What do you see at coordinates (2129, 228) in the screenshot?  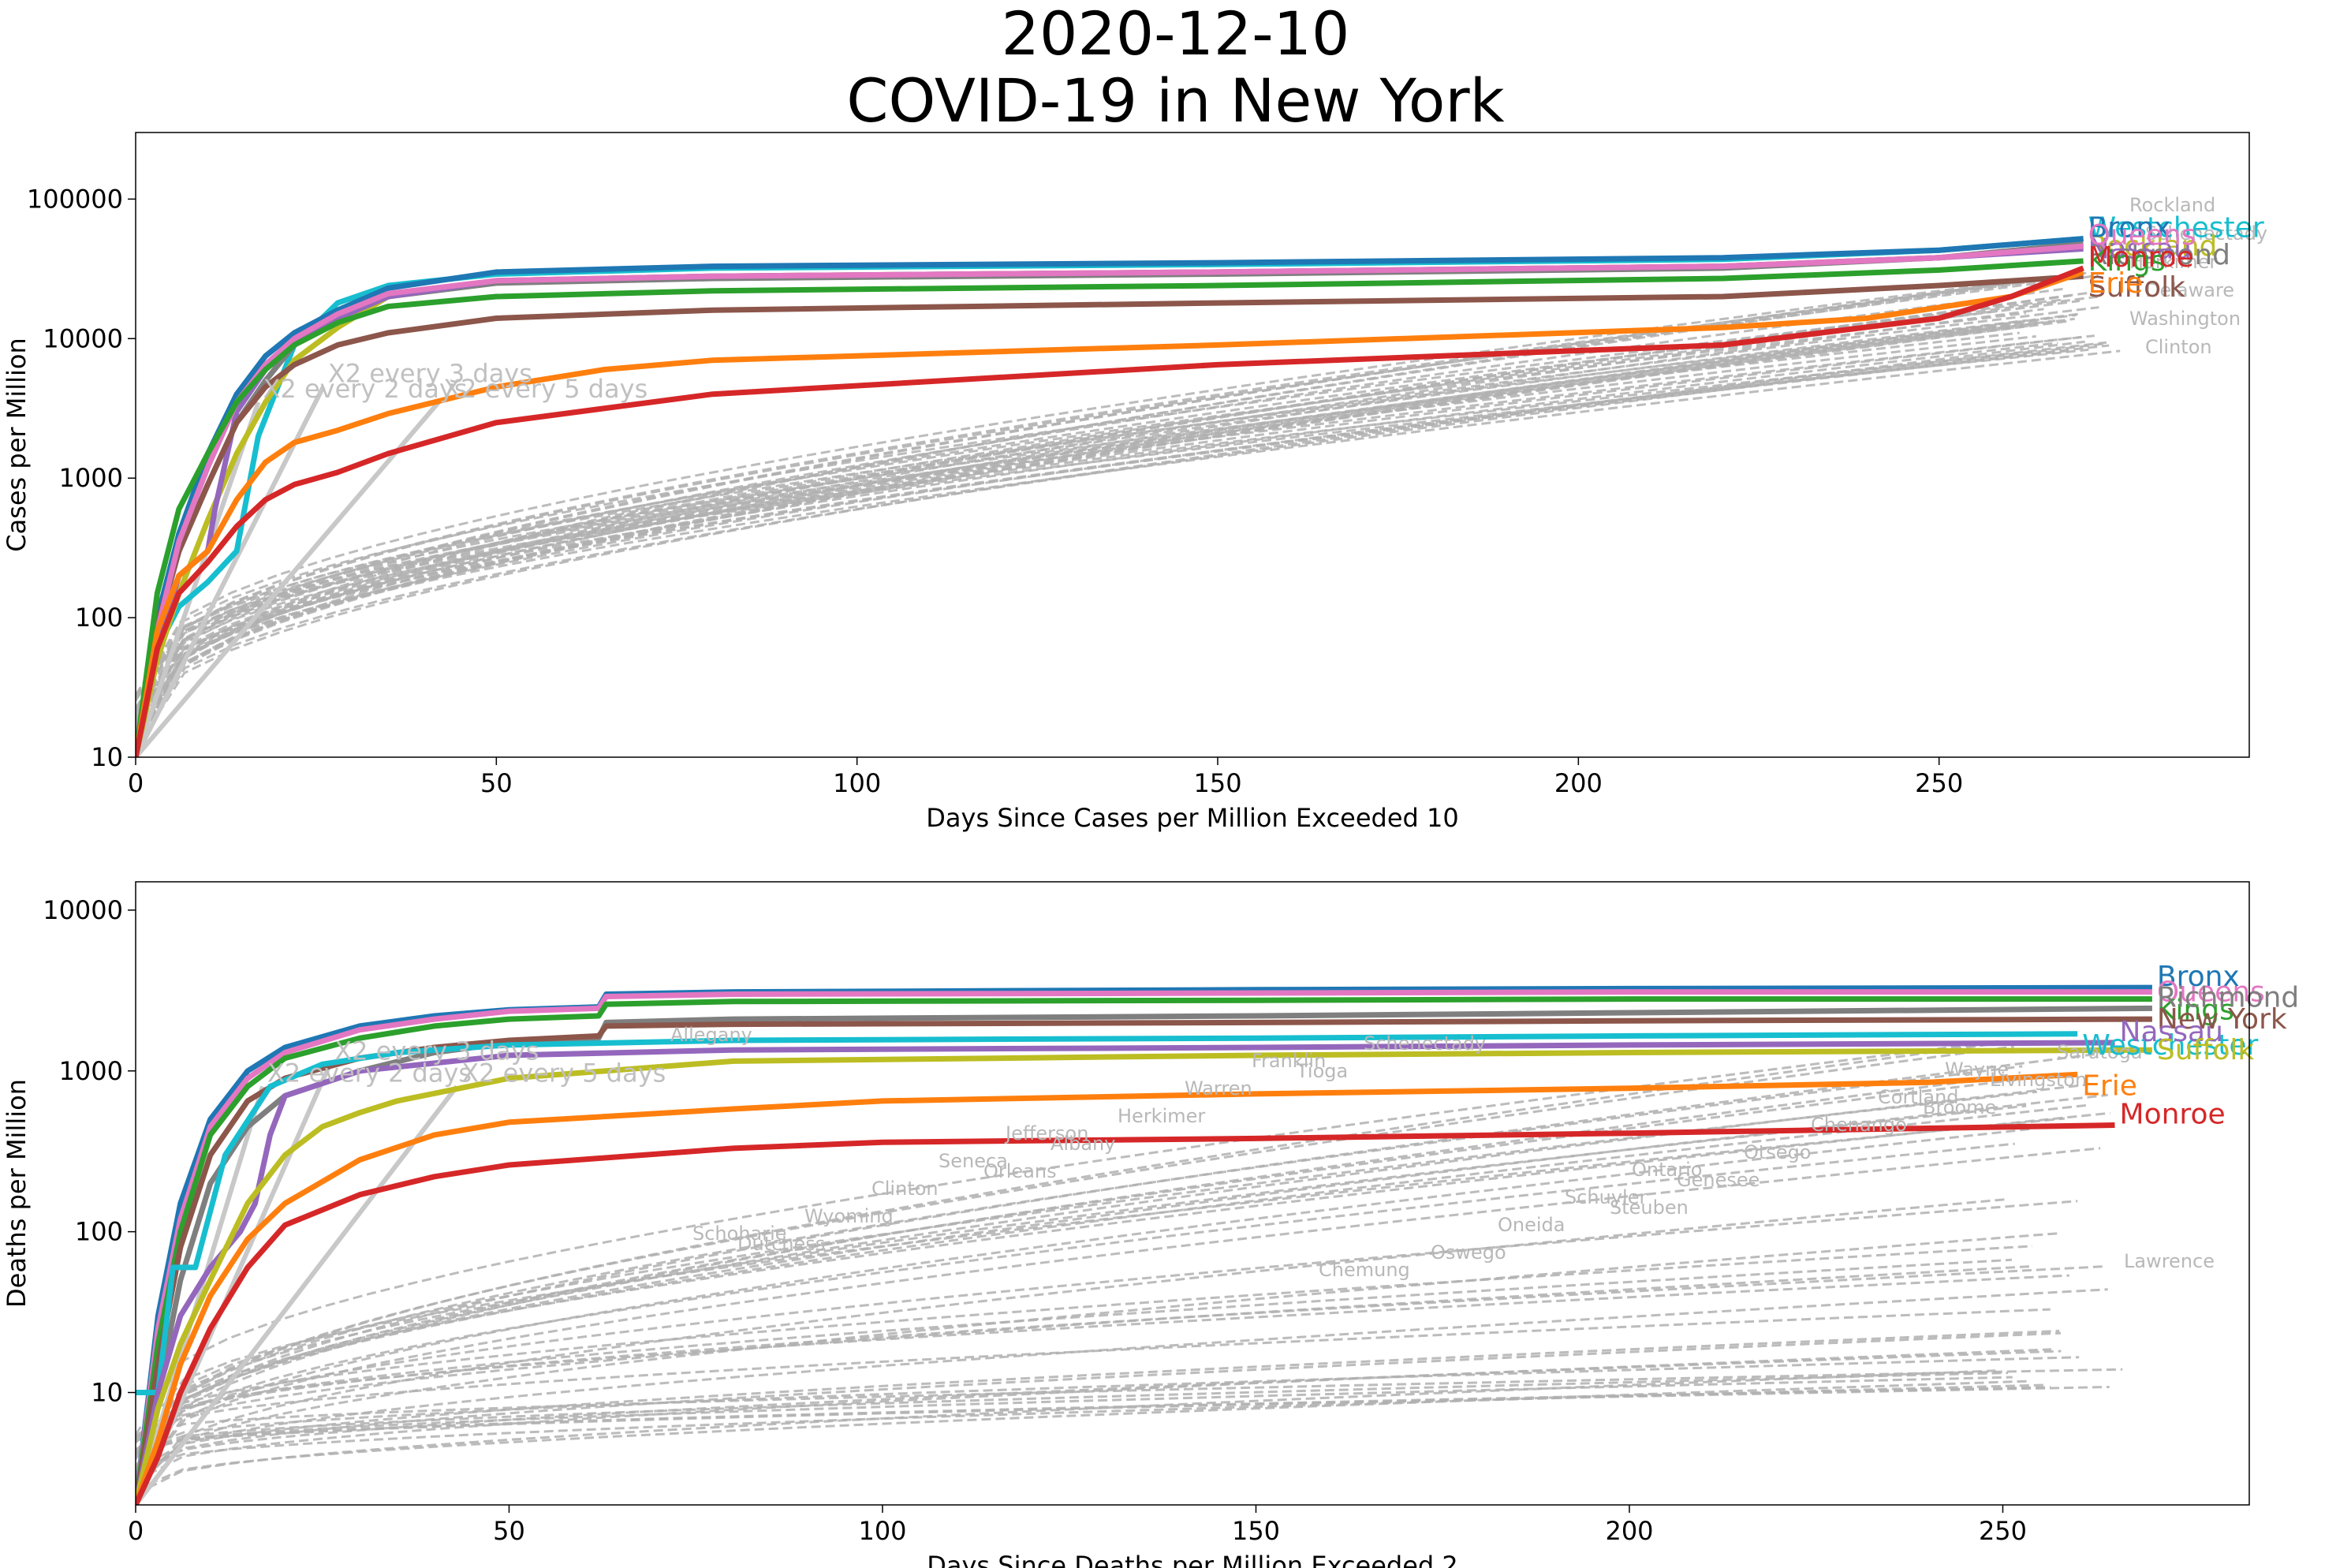 I see `series-label: Bronx` at bounding box center [2129, 228].